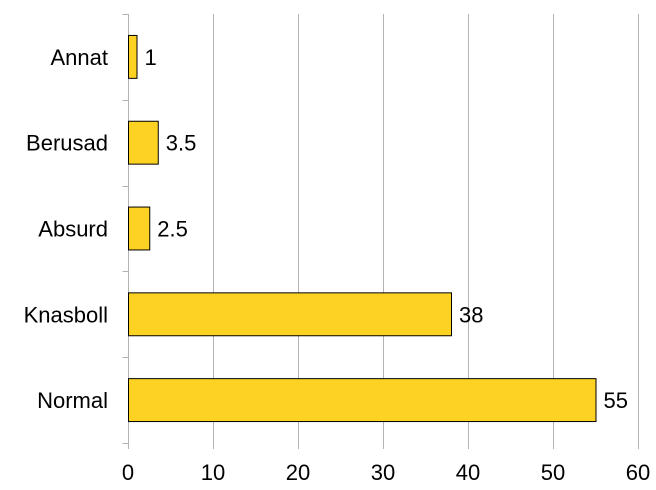  I want to click on x-tick-label: 10, so click(213, 472).